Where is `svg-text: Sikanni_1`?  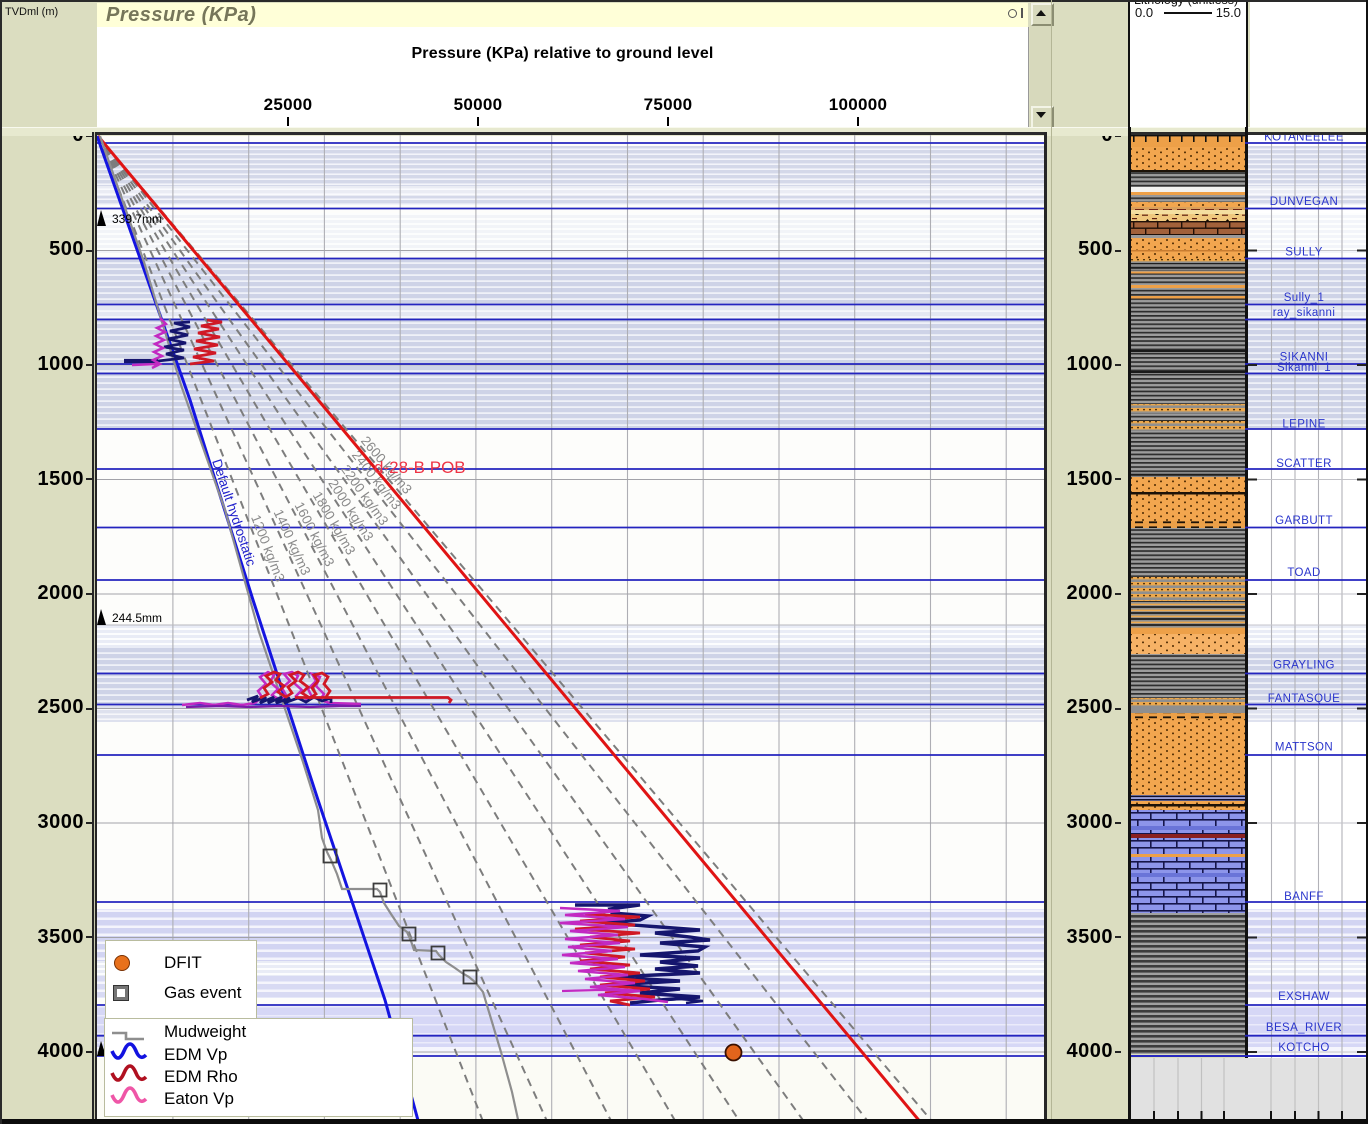 svg-text: Sikanni_1 is located at coordinates (1304, 368).